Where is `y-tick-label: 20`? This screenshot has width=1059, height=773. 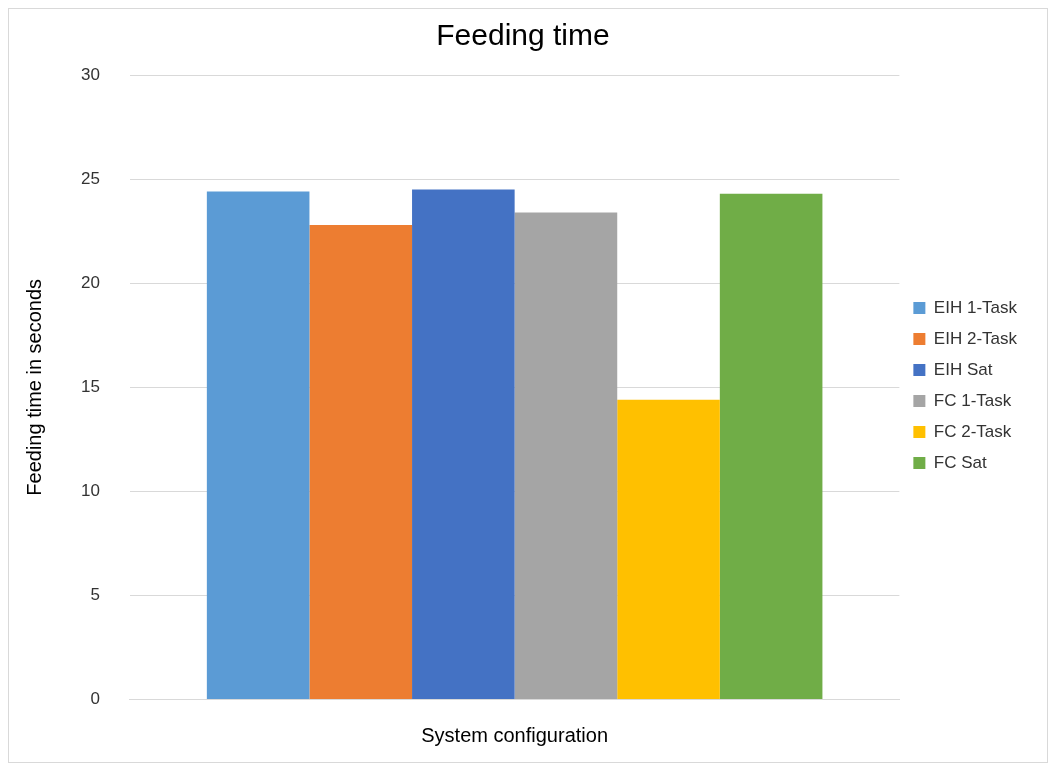
y-tick-label: 20 is located at coordinates (90, 282).